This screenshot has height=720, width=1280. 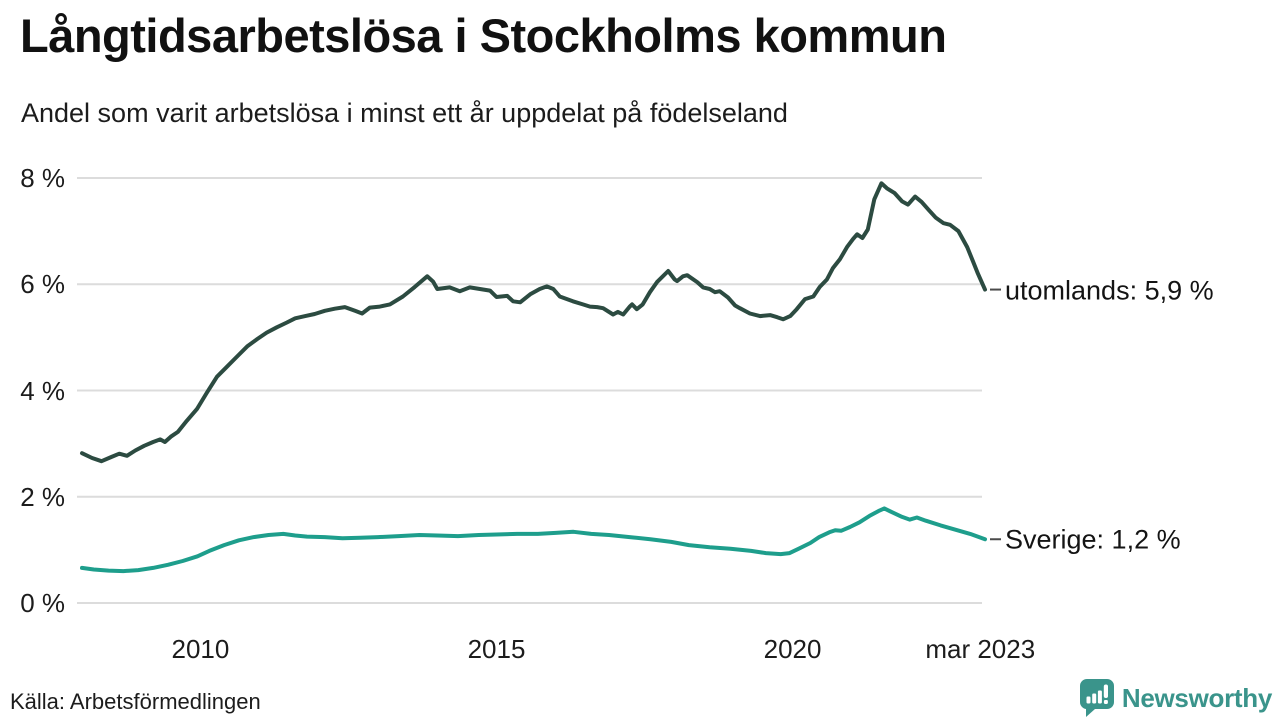 What do you see at coordinates (42, 603) in the screenshot?
I see `y-tick-label: 0 %` at bounding box center [42, 603].